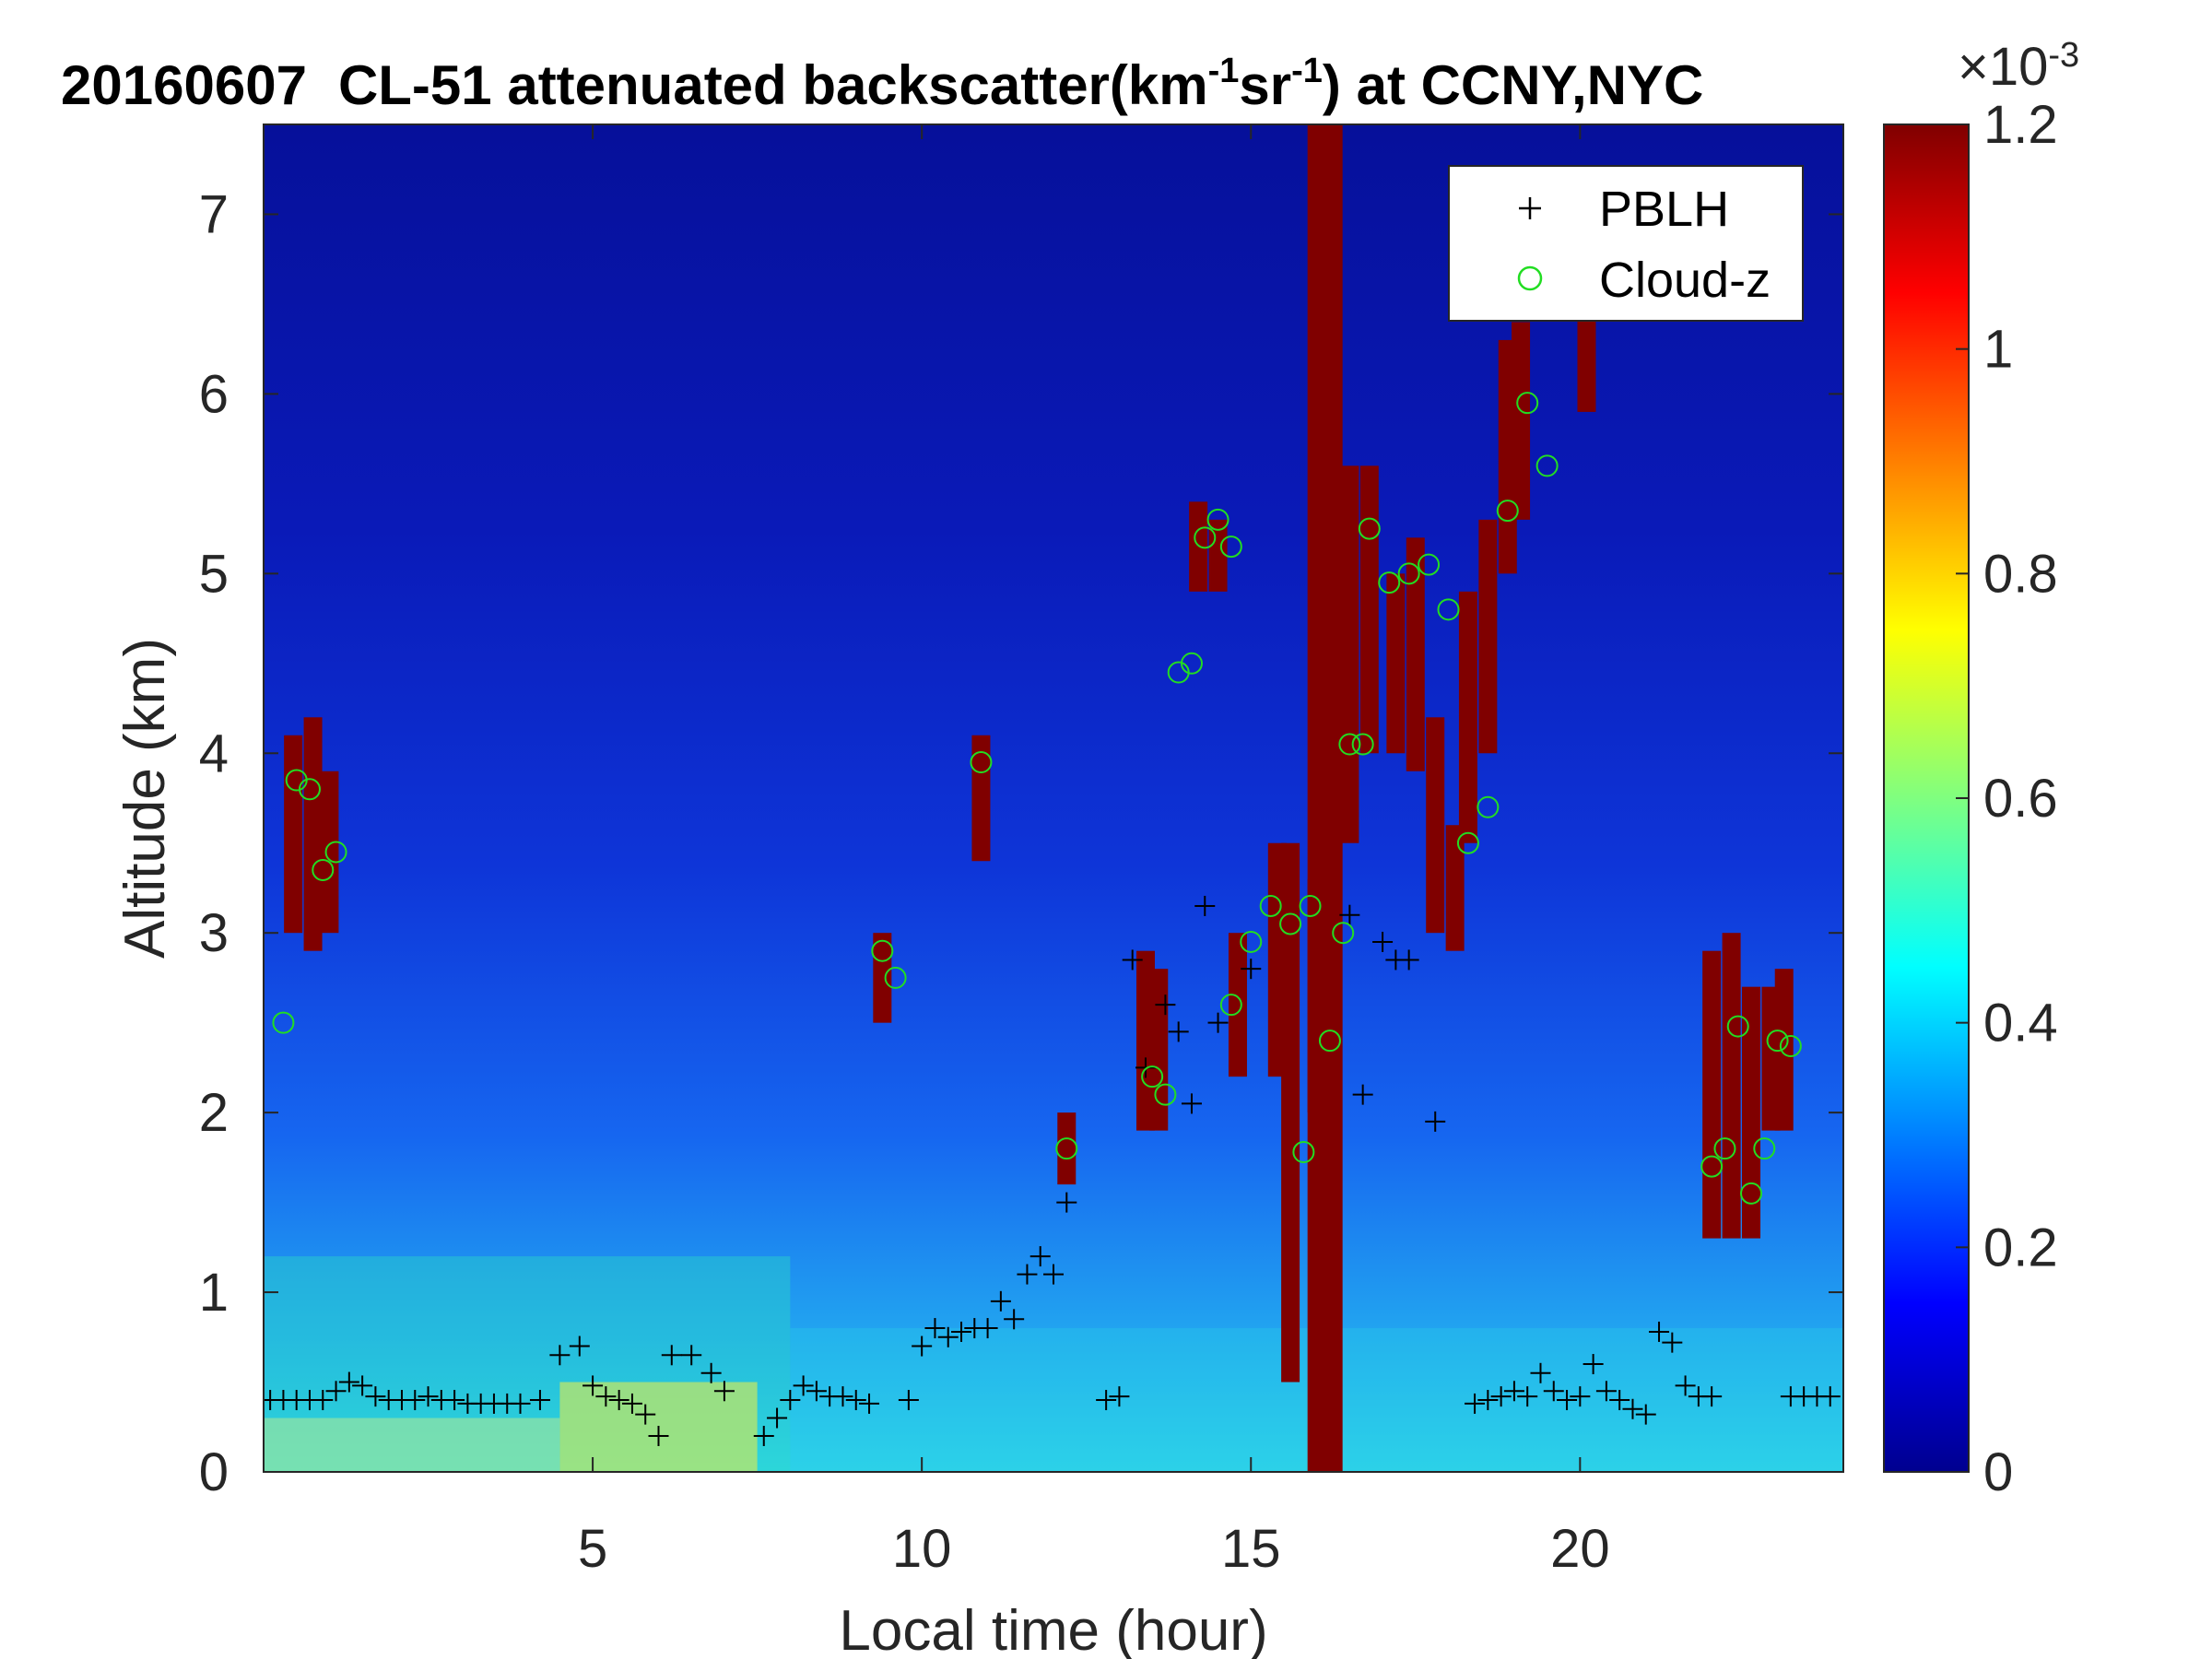 The image size is (2212, 1659). What do you see at coordinates (1530, 278) in the screenshot?
I see `legend-cloud-marker` at bounding box center [1530, 278].